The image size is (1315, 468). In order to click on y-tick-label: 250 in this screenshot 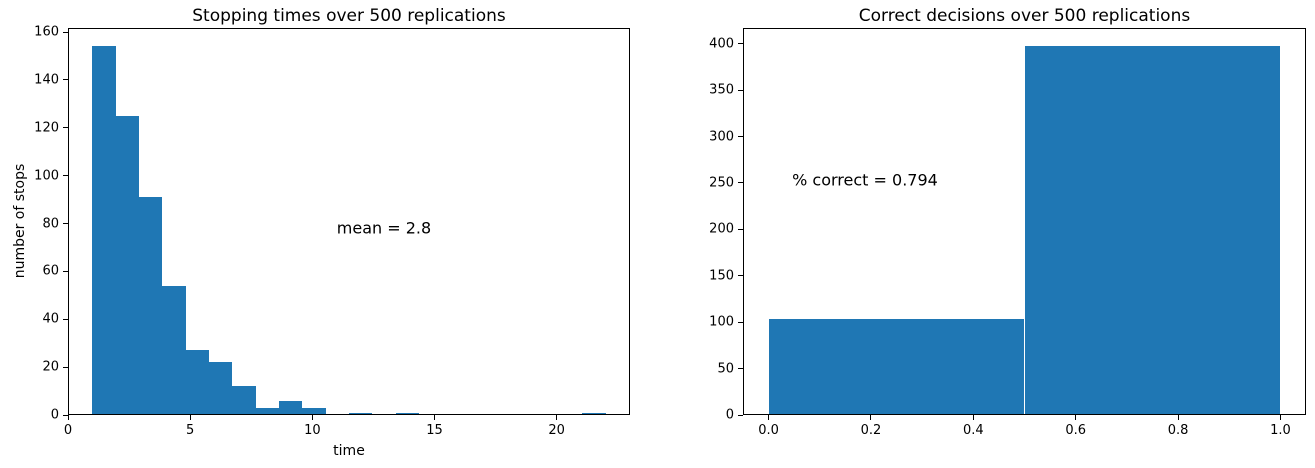, I will do `click(721, 183)`.